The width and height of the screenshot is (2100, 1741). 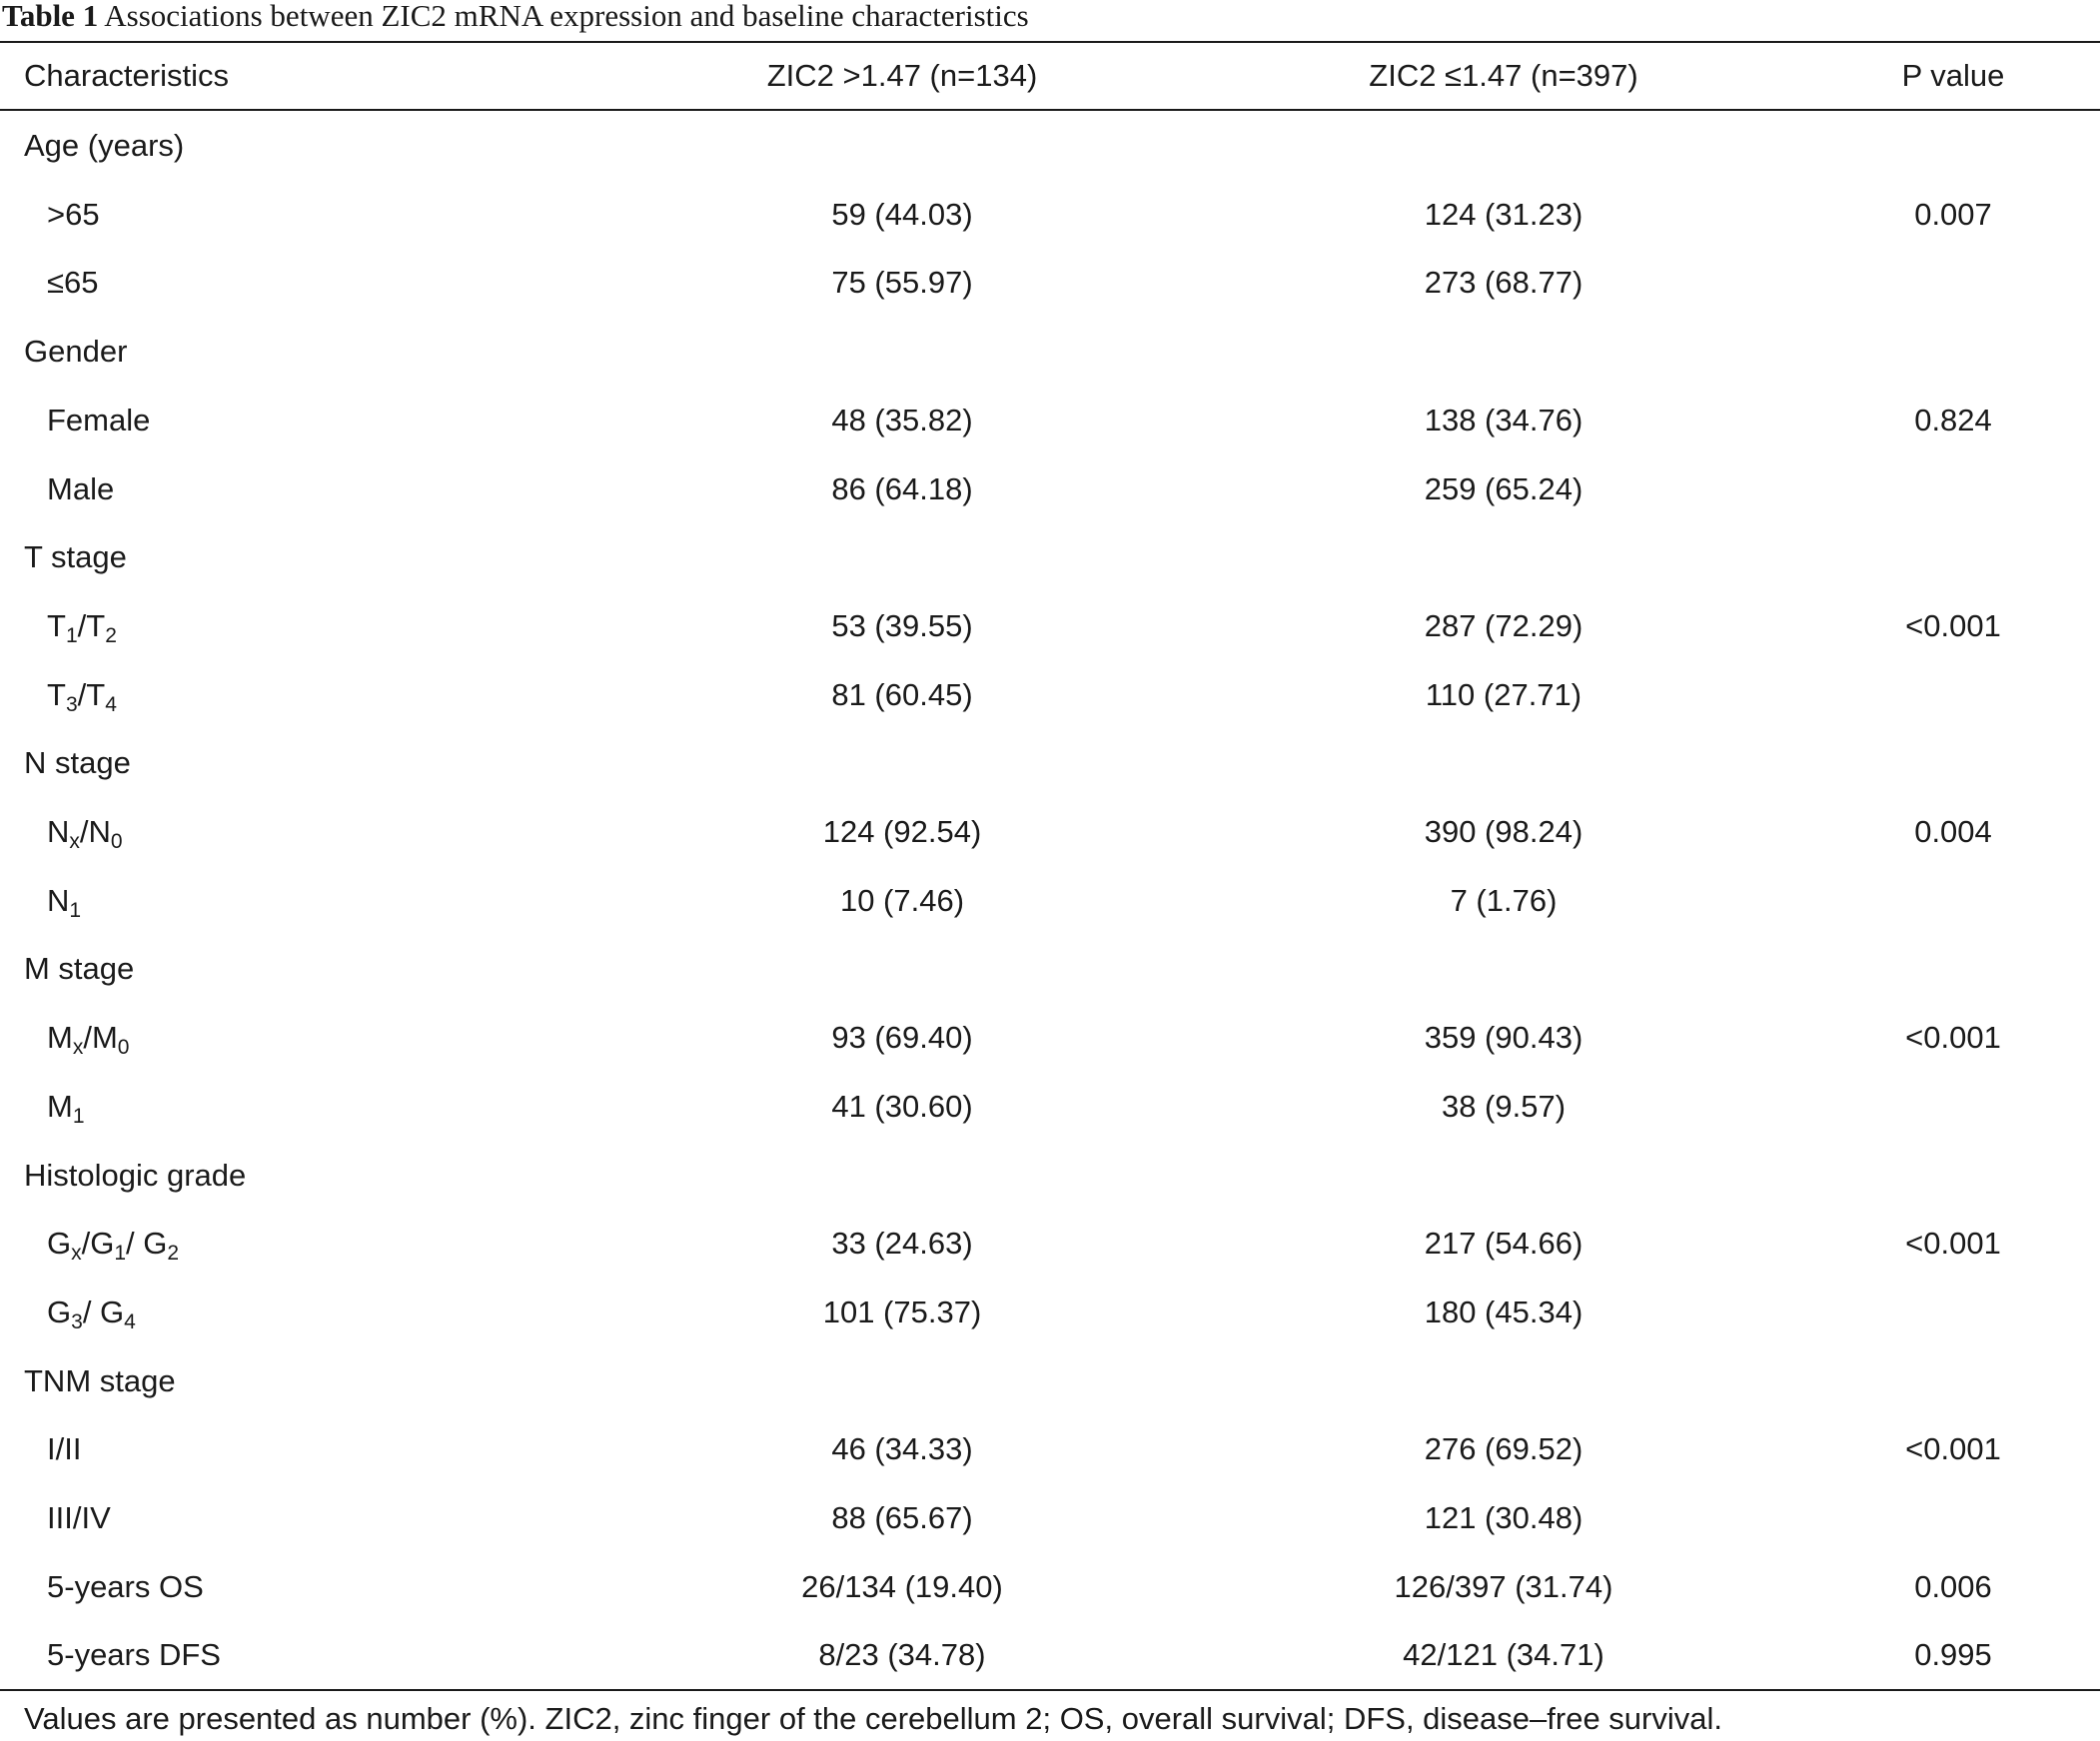 What do you see at coordinates (65, 902) in the screenshot?
I see `row-characteristic: N1` at bounding box center [65, 902].